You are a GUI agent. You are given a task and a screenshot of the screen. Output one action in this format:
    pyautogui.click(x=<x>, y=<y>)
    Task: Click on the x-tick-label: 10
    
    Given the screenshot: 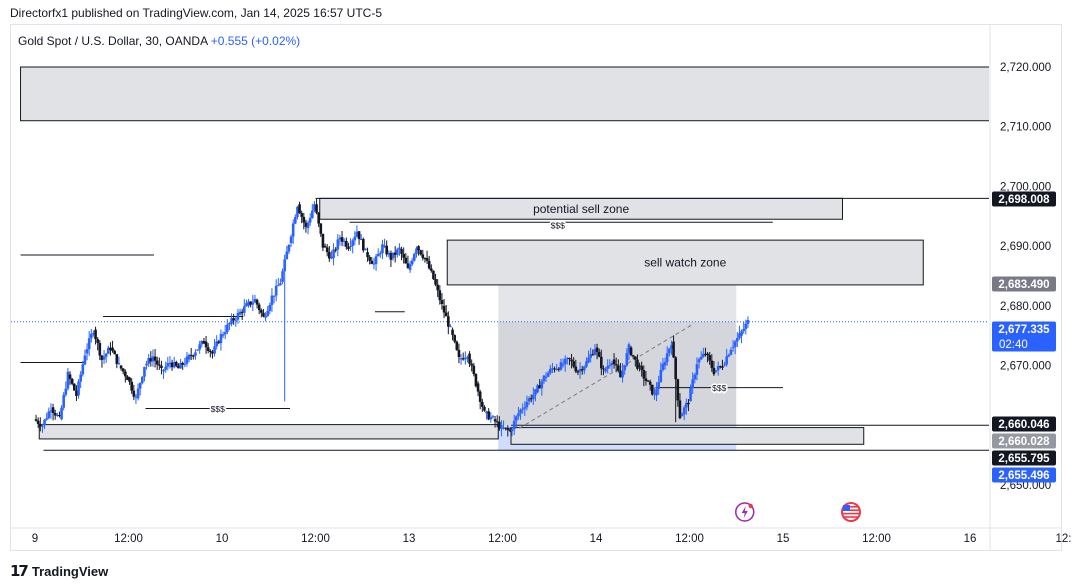 What is the action you would take?
    pyautogui.click(x=222, y=539)
    